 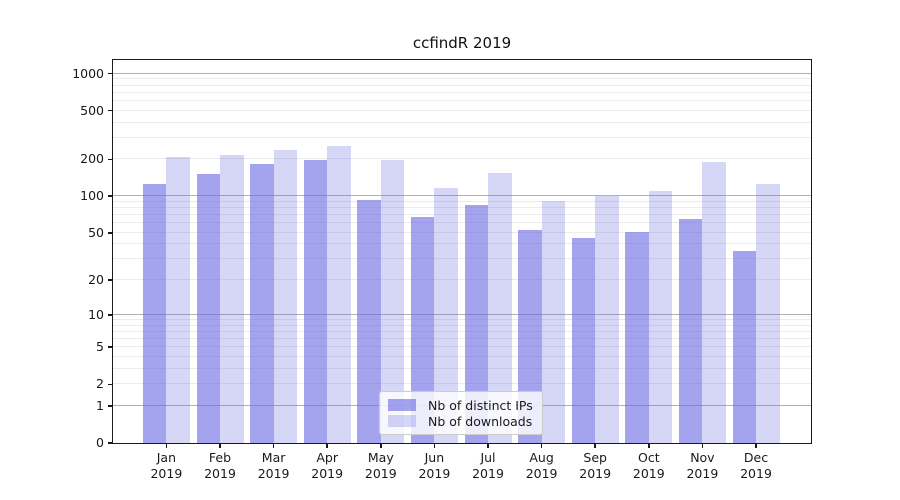 I want to click on bar-distinct-ips-jun, so click(x=422, y=330).